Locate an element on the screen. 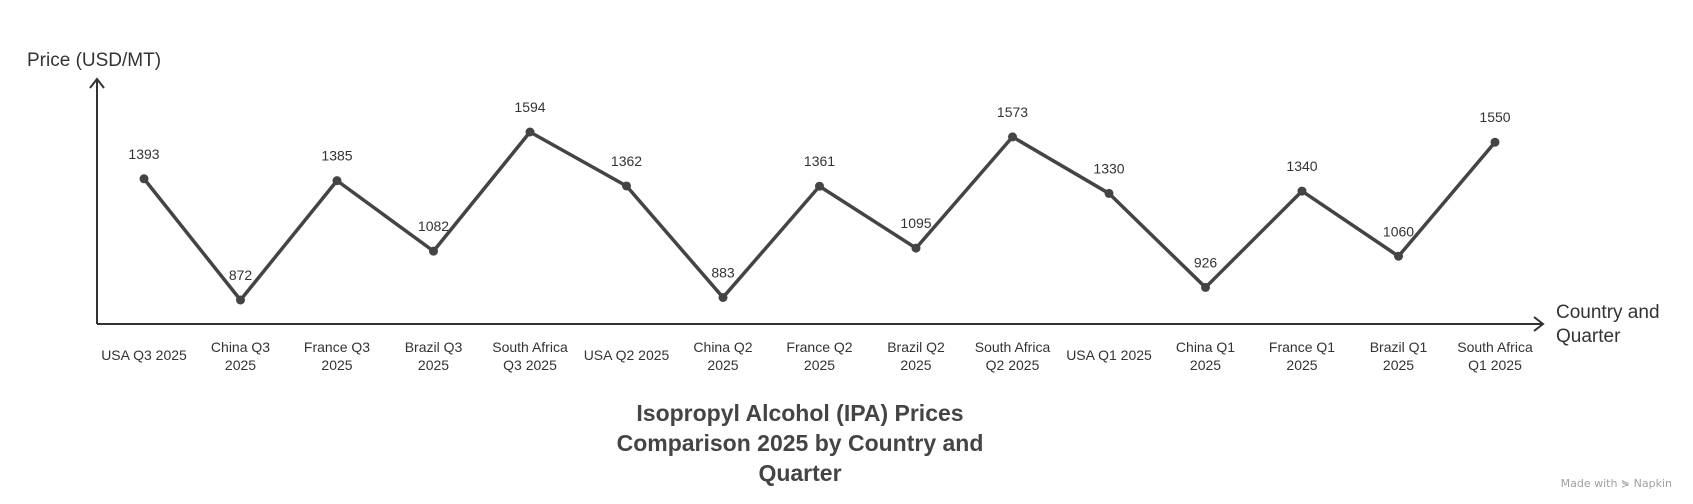 The image size is (1693, 504). x-tick-label: France Q3 2025 is located at coordinates (337, 356).